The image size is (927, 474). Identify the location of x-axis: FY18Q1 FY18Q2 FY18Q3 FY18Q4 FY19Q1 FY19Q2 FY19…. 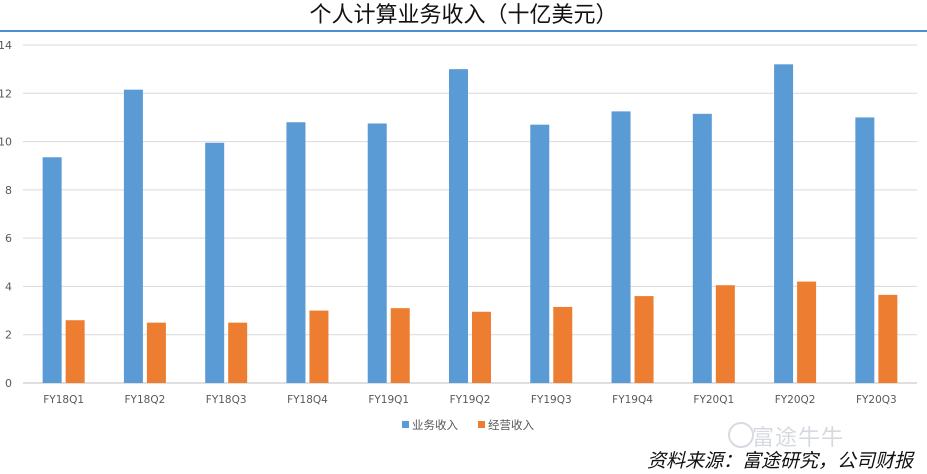
(469, 400).